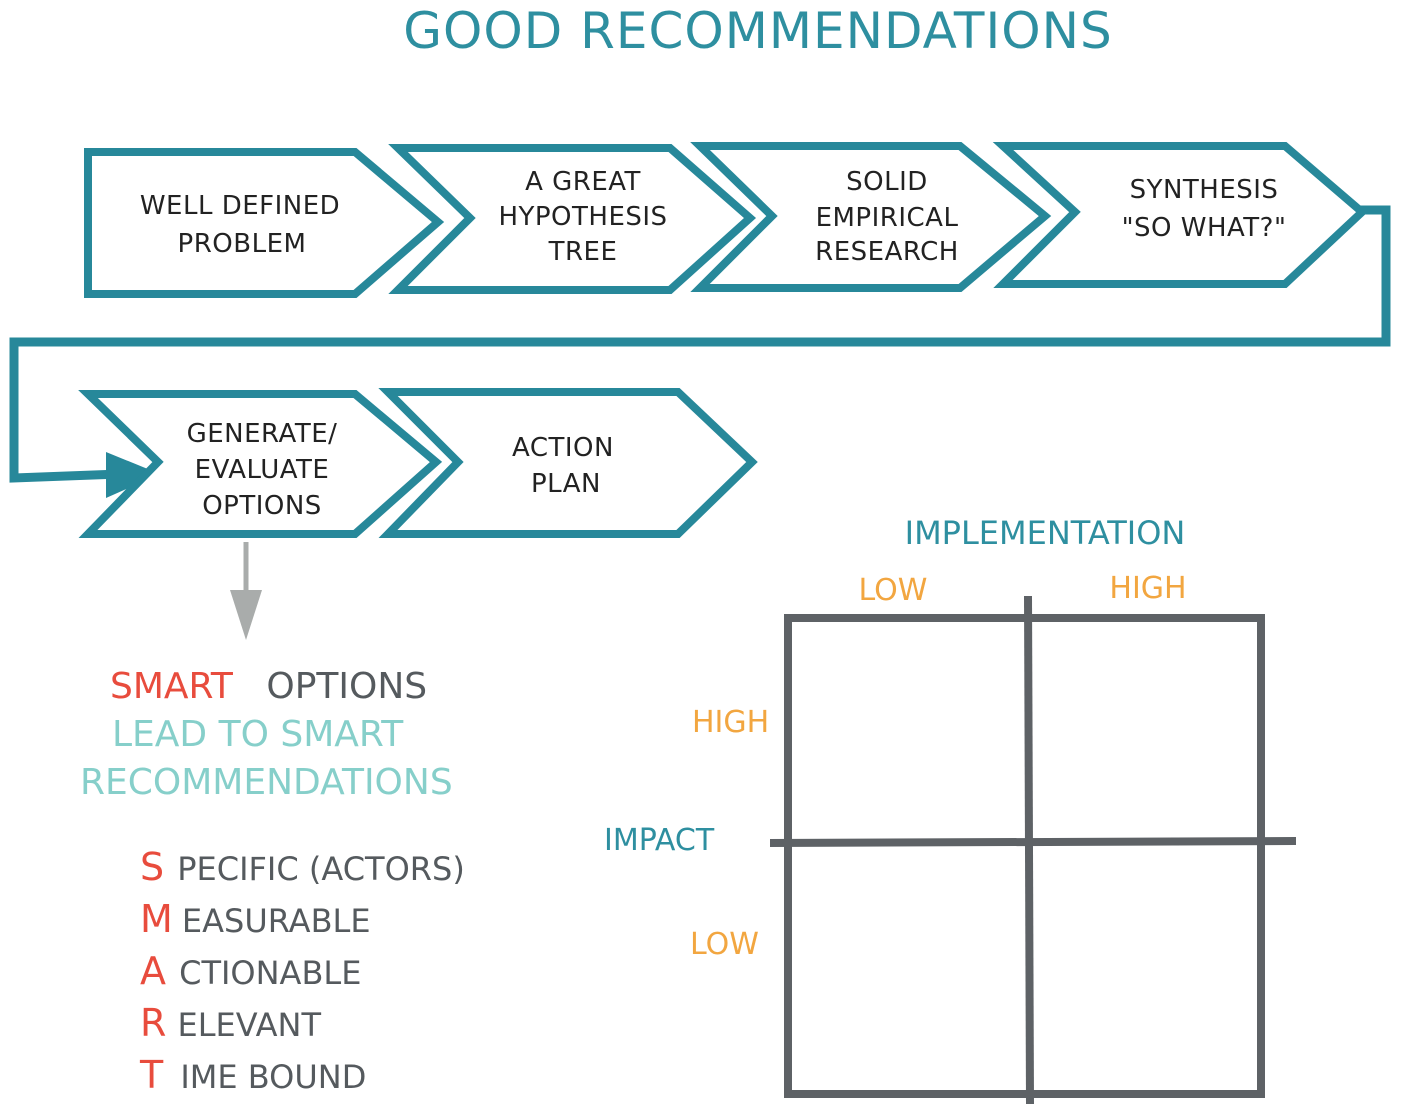 The width and height of the screenshot is (1402, 1118). Describe the element at coordinates (1147, 588) in the screenshot. I see `x-axis-high-label: HIGH` at that location.